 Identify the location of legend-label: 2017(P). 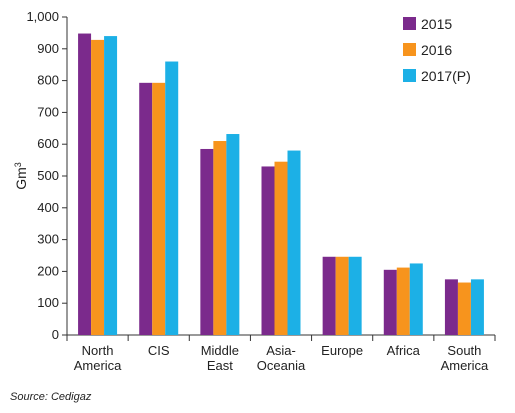
(446, 76).